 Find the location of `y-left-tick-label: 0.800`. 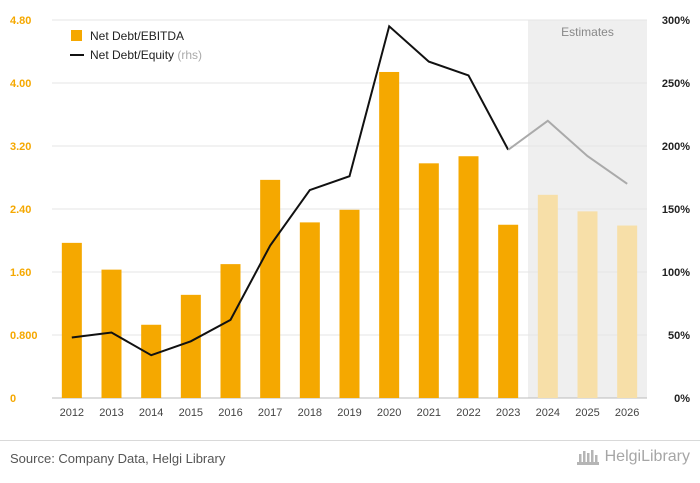

y-left-tick-label: 0.800 is located at coordinates (24, 336).